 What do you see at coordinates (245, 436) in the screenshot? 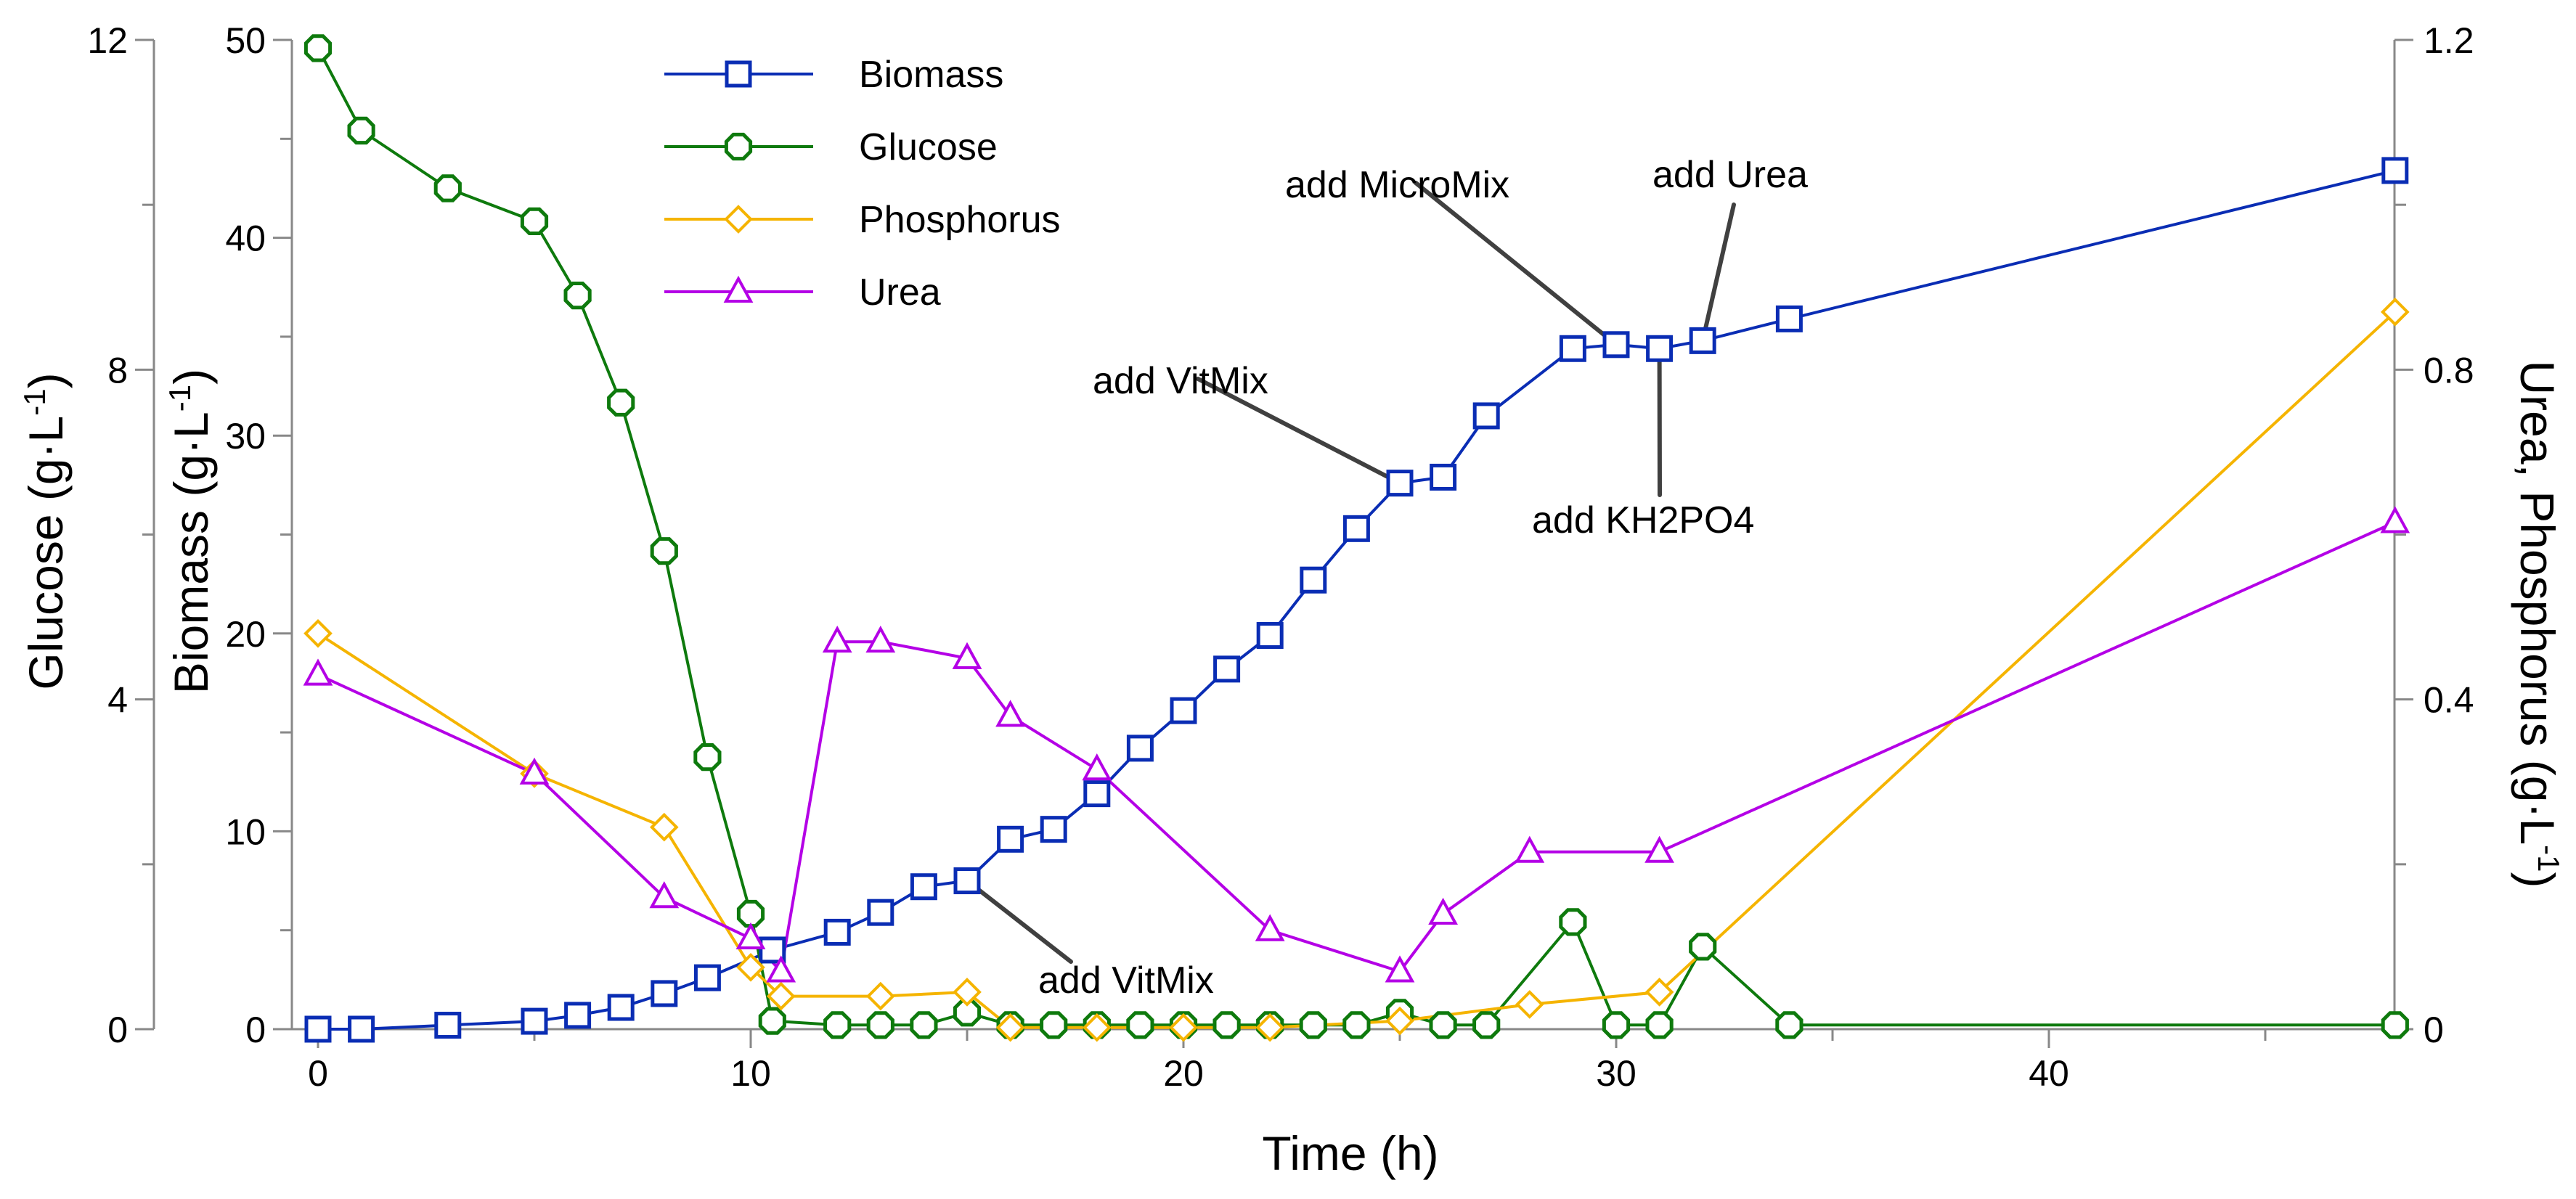
I see `biomass-axis-tick-label: 30` at bounding box center [245, 436].